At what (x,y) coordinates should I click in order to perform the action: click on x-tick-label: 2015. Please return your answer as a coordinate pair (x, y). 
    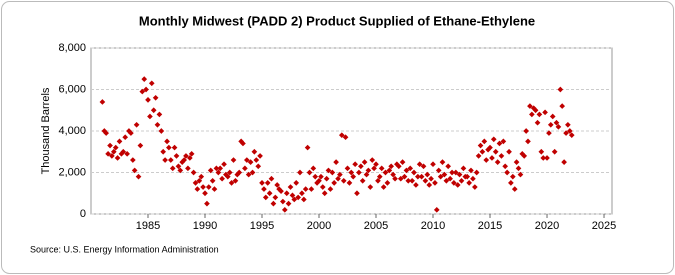
    Looking at the image, I should click on (490, 226).